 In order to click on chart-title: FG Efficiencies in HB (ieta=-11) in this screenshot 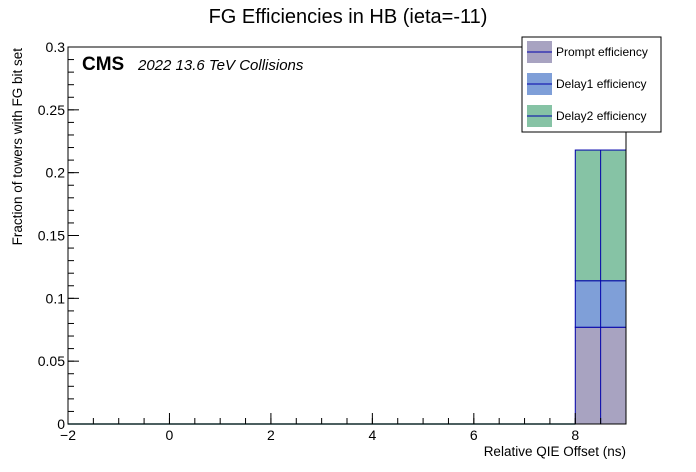, I will do `click(348, 17)`.